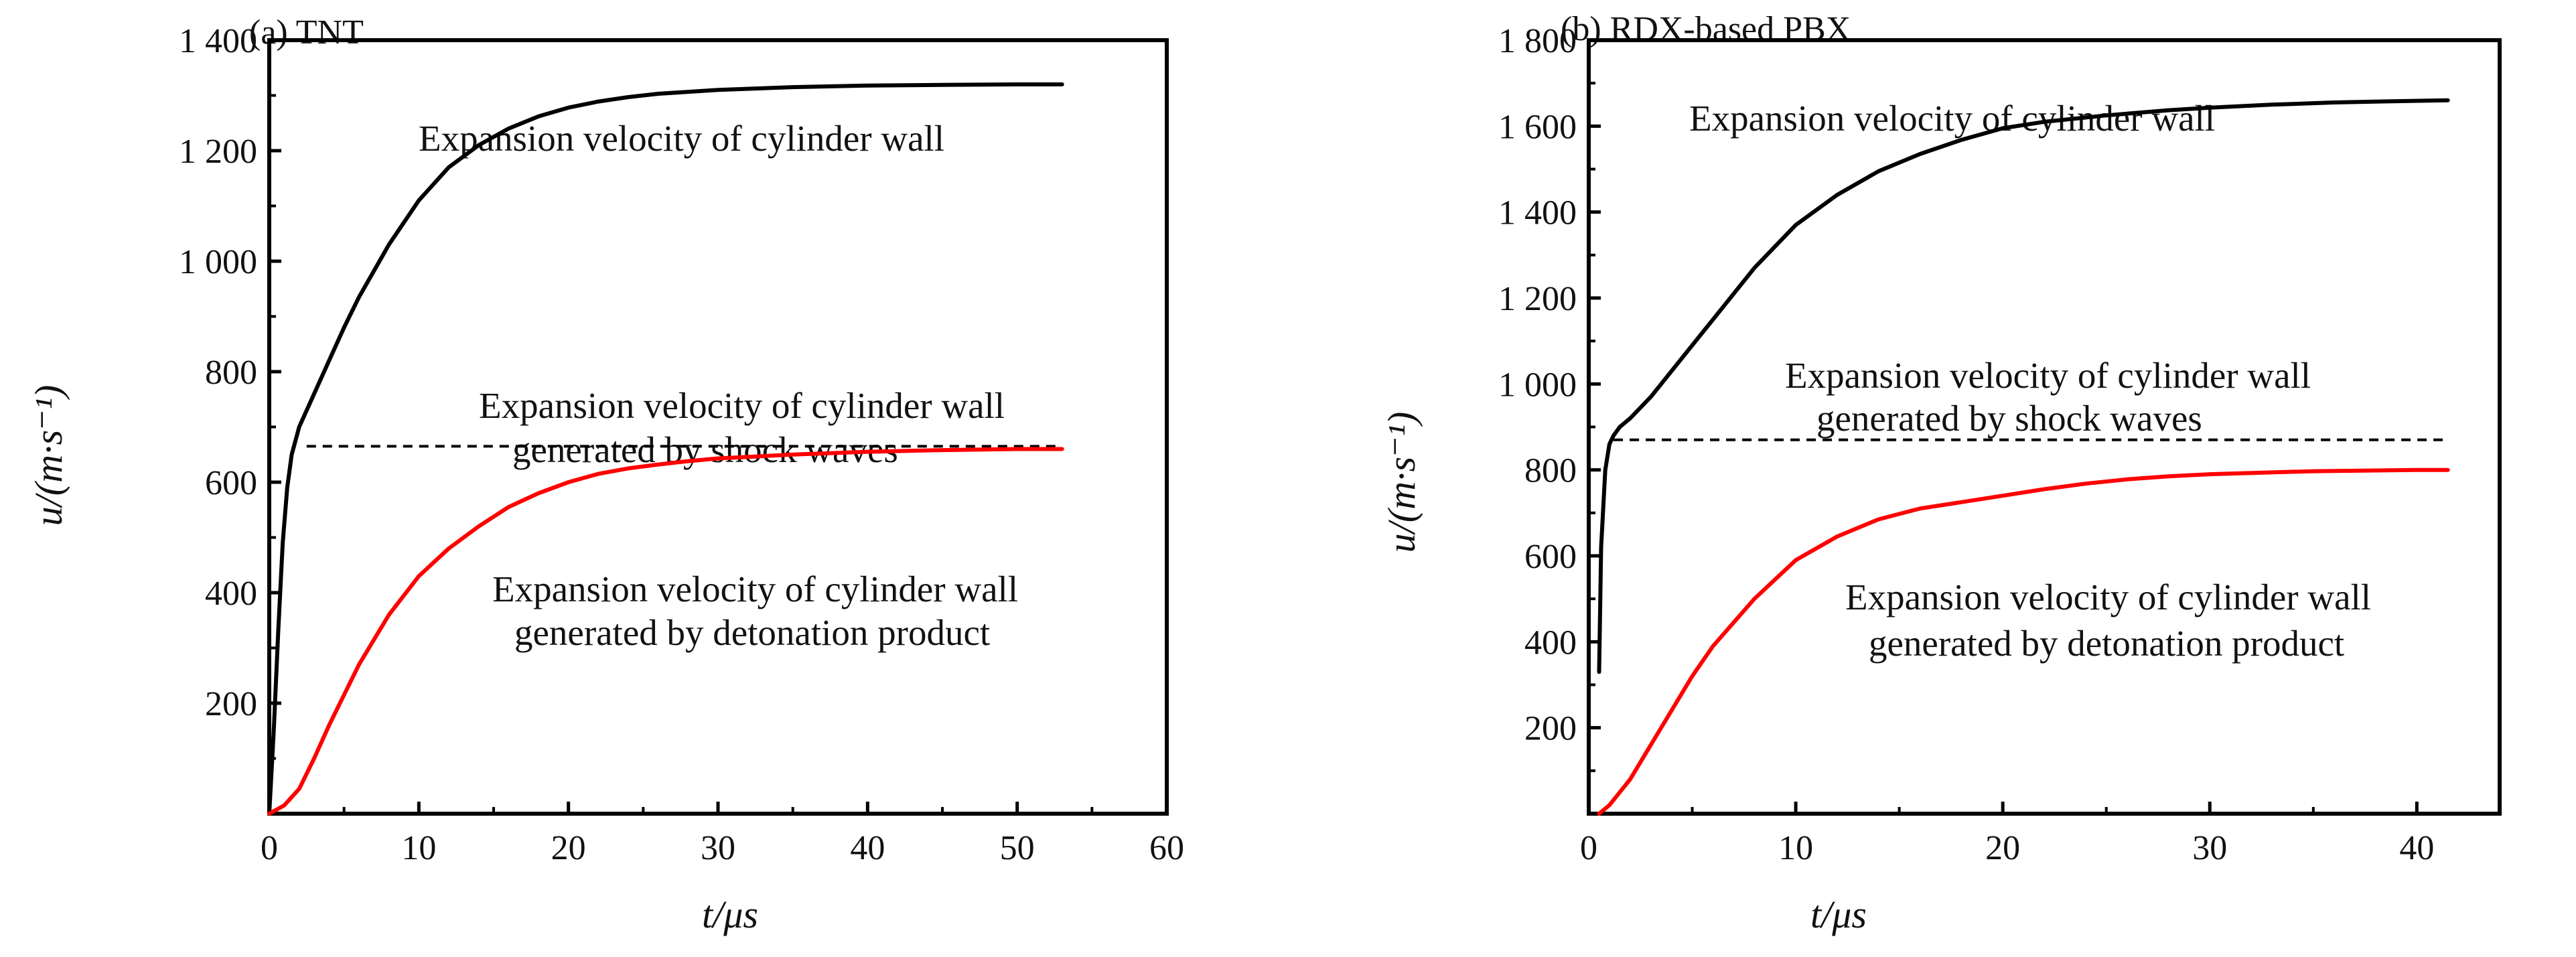 Image resolution: width=2576 pixels, height=957 pixels. I want to click on panel-a-annotation-shock-2: generated by shock waves, so click(705, 449).